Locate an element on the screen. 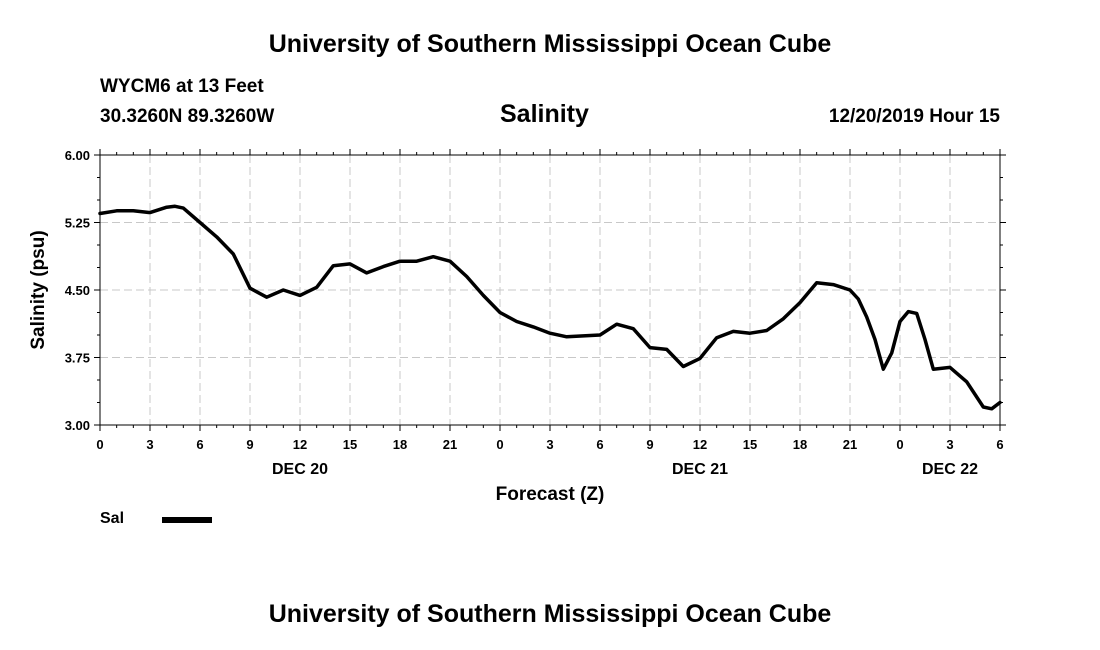 The image size is (1100, 650). y-tick-label: 6.00 is located at coordinates (77, 155).